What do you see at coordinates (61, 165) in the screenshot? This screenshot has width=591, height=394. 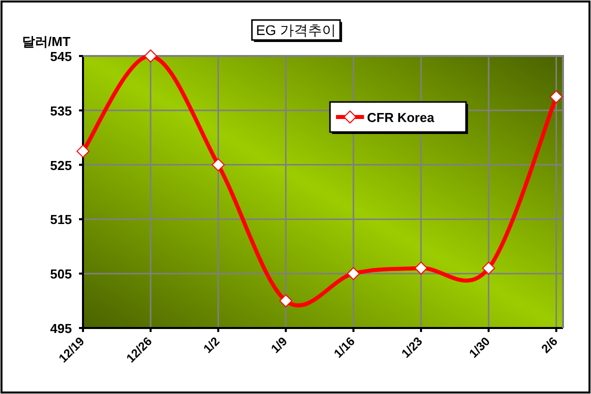 I see `y-tick-label: 525` at bounding box center [61, 165].